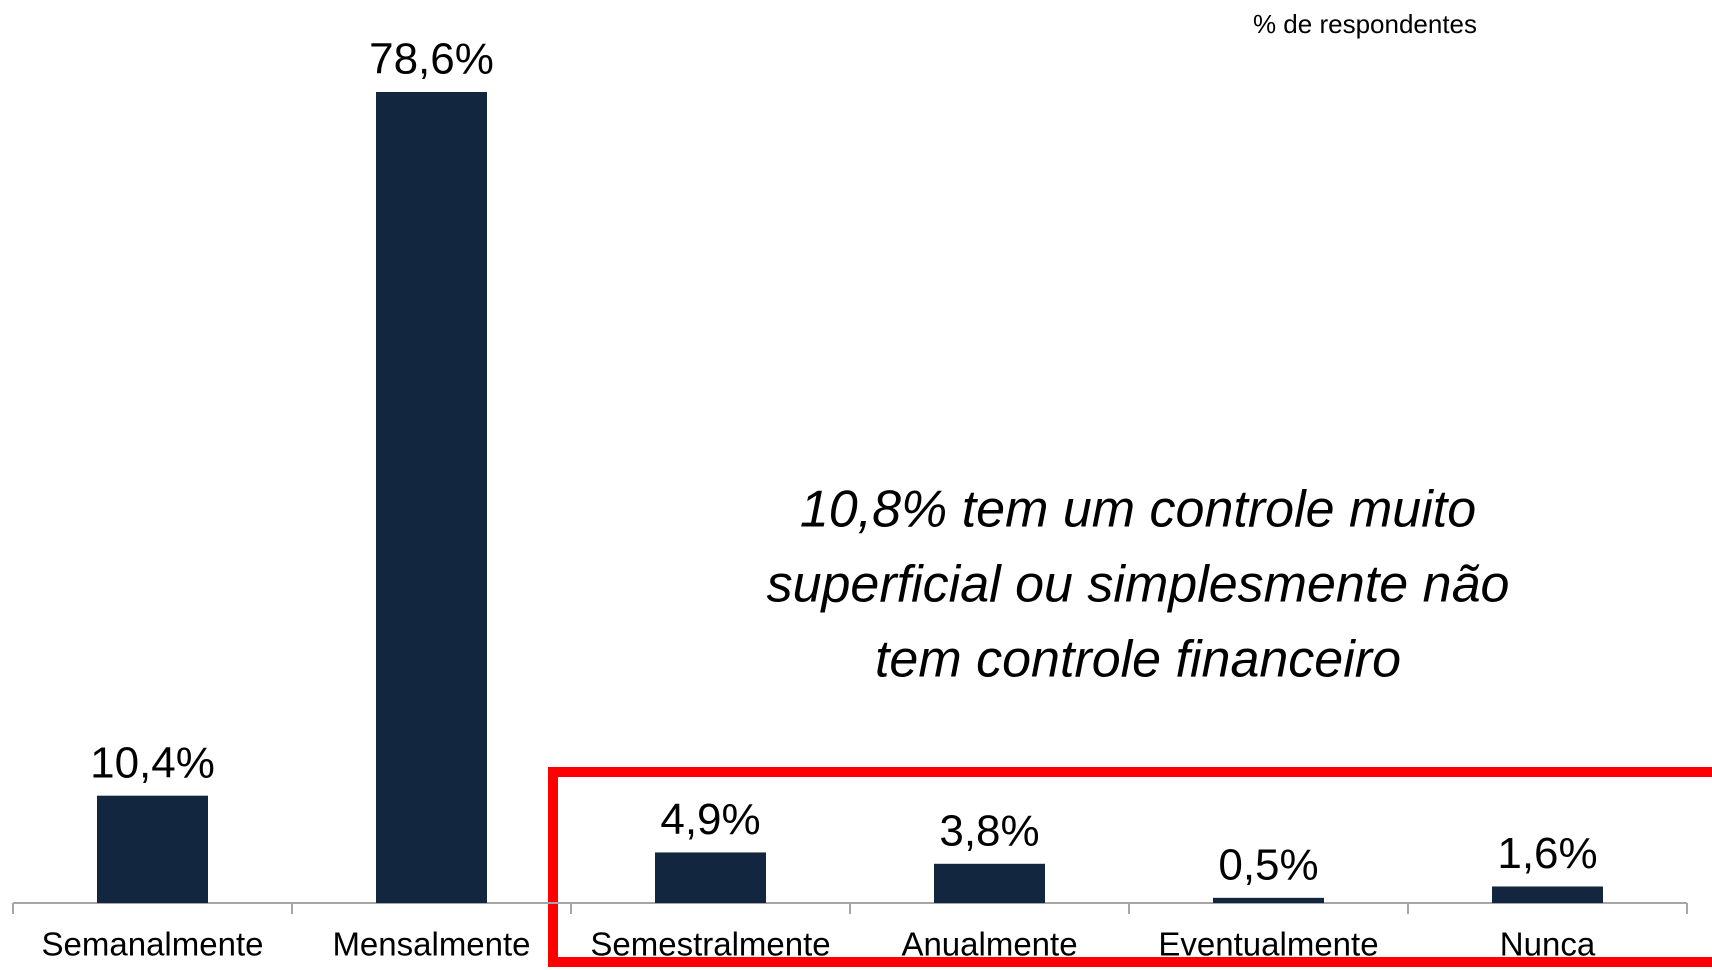  Describe the element at coordinates (1548, 944) in the screenshot. I see `x-tick-label: Nunca` at that location.